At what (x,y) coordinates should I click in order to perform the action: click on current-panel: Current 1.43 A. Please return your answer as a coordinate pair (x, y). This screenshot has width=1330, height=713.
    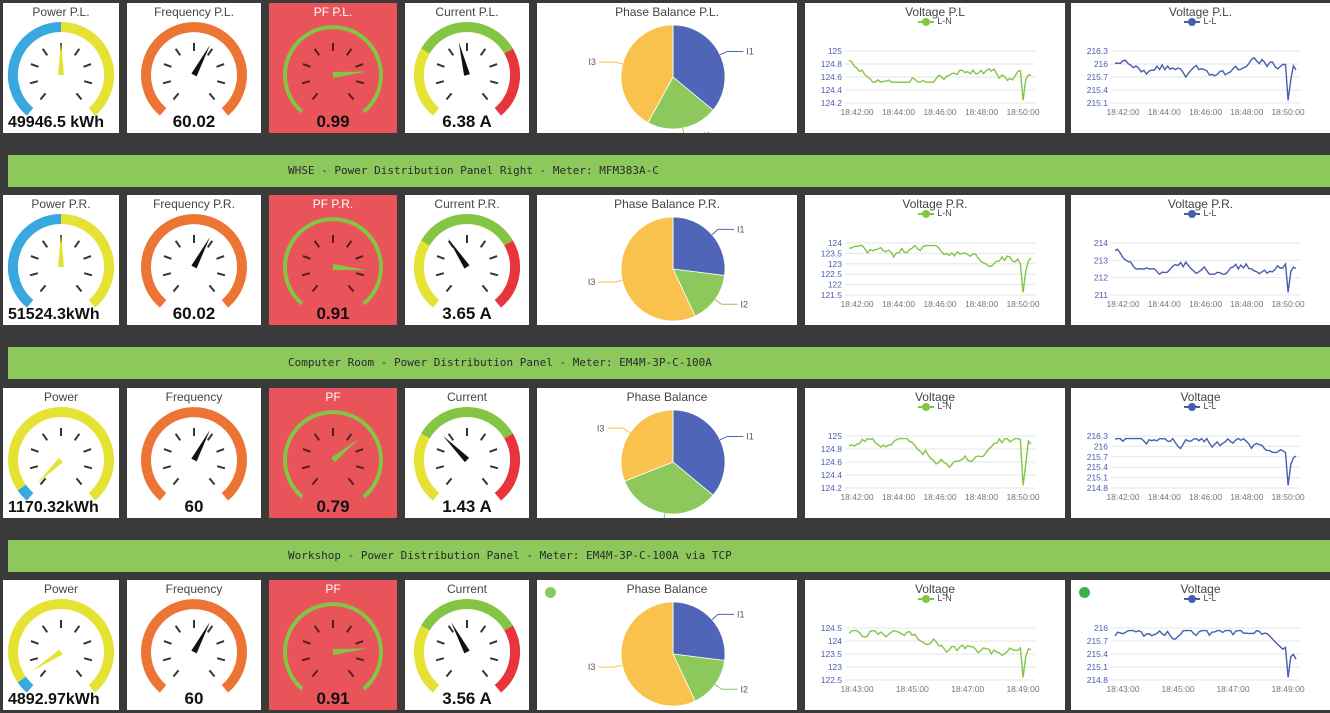
    Looking at the image, I should click on (467, 453).